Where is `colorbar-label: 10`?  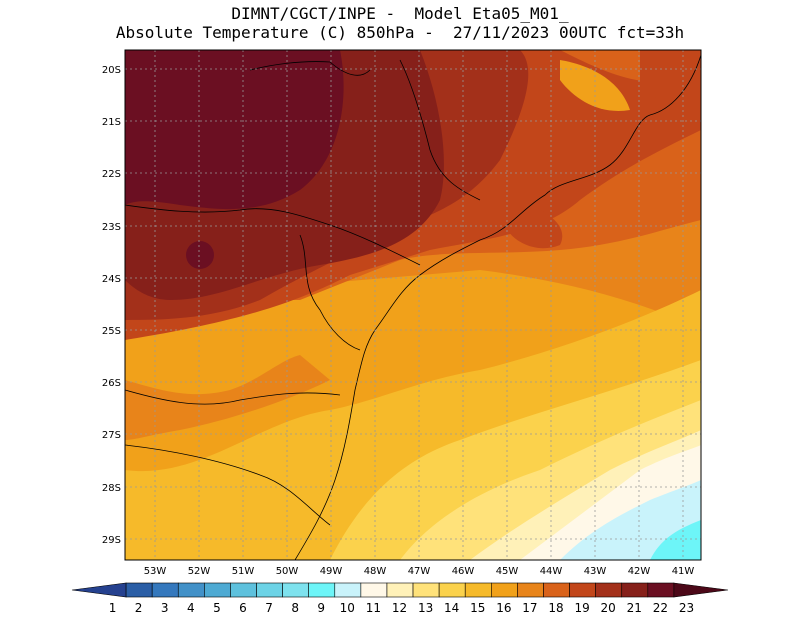
colorbar-label: 10 is located at coordinates (347, 608).